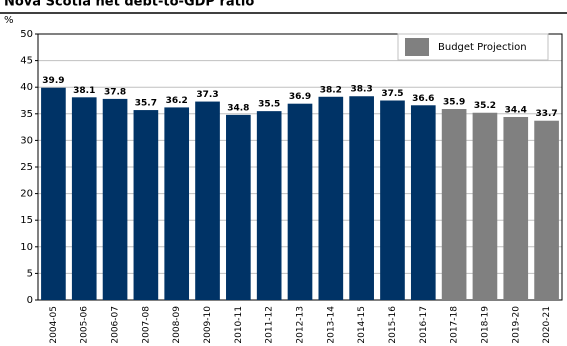  I want to click on x-tick-label: 2011-12, so click(270, 325).